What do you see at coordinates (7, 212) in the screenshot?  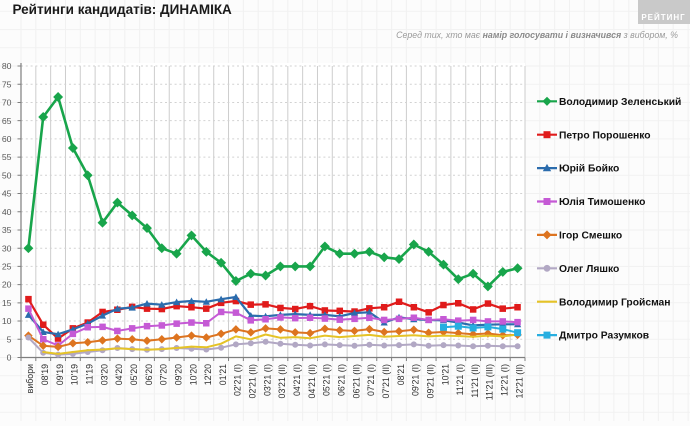 I see `svg-text: 40` at bounding box center [7, 212].